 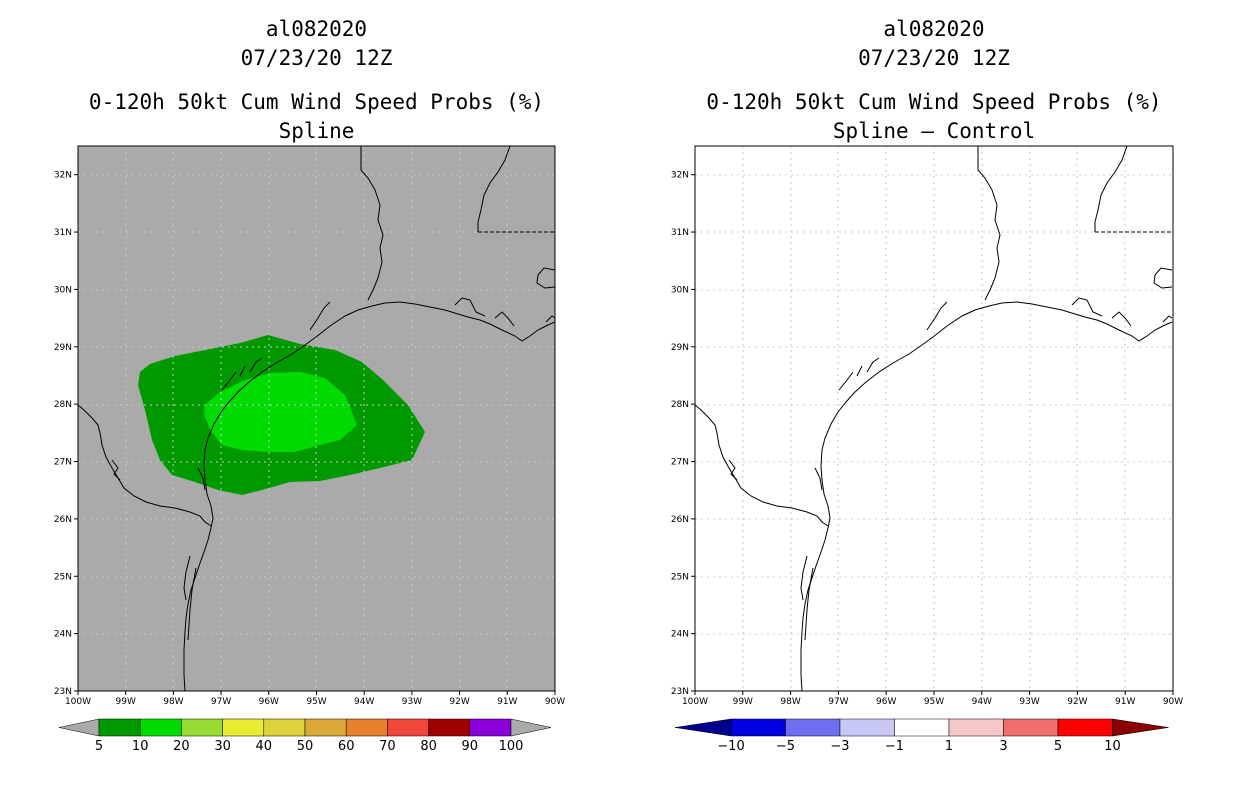 I want to click on left-lat-label: 32N, so click(x=63, y=176).